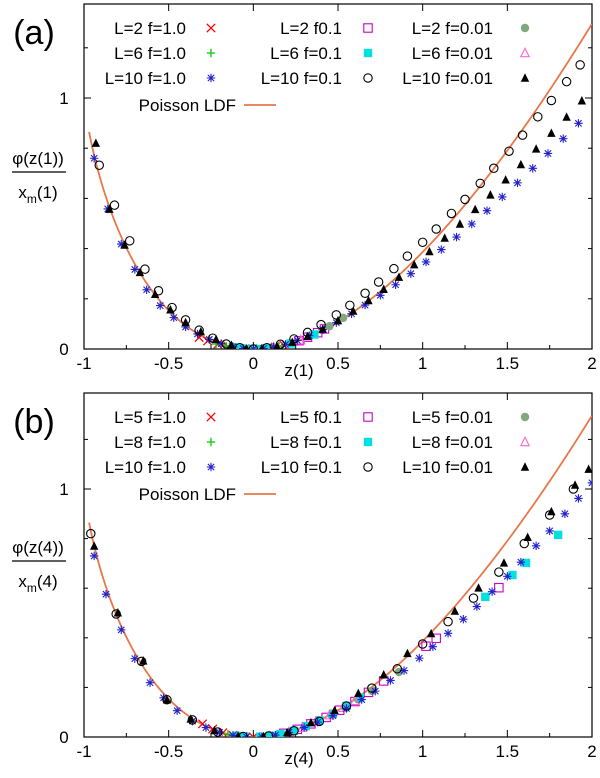 The width and height of the screenshot is (600, 778). Describe the element at coordinates (447, 467) in the screenshot. I see `legend-label: L=10 f=0.01` at that location.